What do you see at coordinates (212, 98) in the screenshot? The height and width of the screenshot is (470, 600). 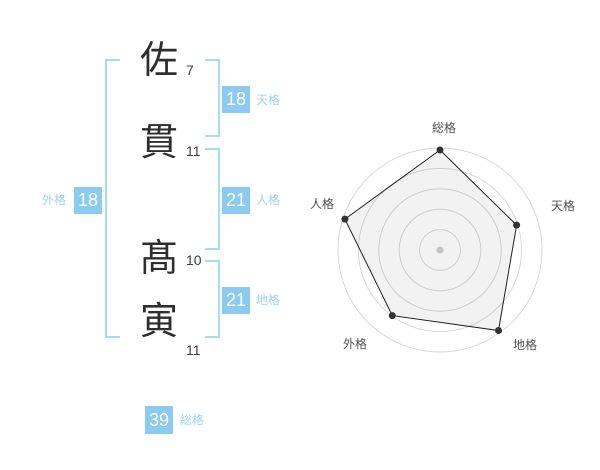 I see `tenkaku-bracket` at bounding box center [212, 98].